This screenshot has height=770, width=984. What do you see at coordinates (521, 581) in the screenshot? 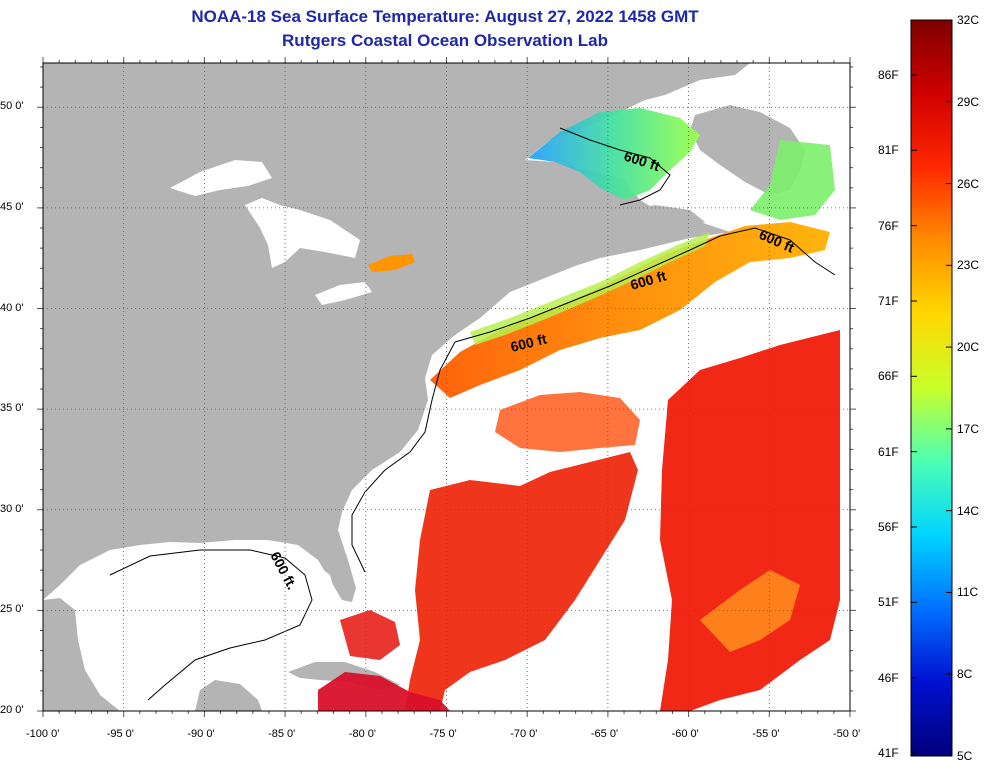
I see `sst-atlantic-west` at bounding box center [521, 581].